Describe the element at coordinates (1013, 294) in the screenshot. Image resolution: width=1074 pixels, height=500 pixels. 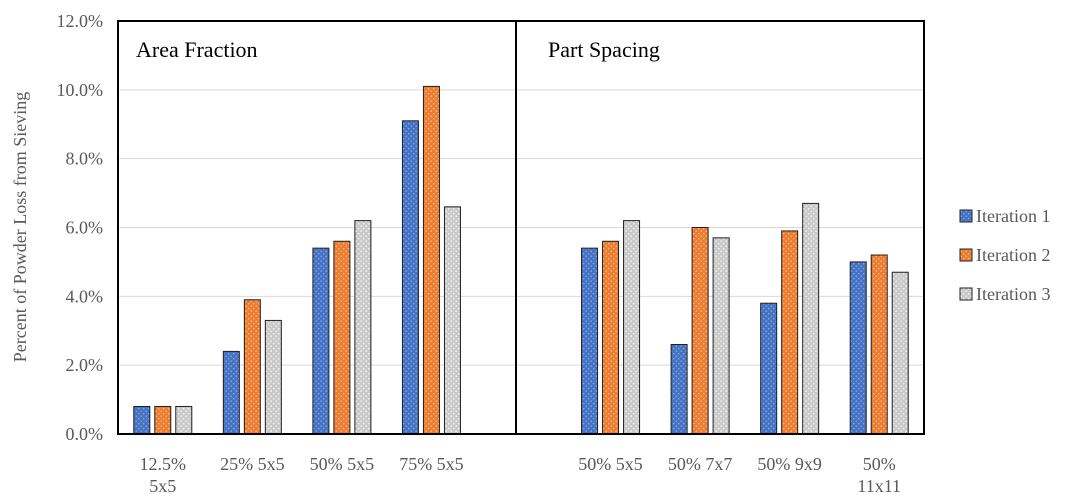
I see `legend-label: Iteration 3` at that location.